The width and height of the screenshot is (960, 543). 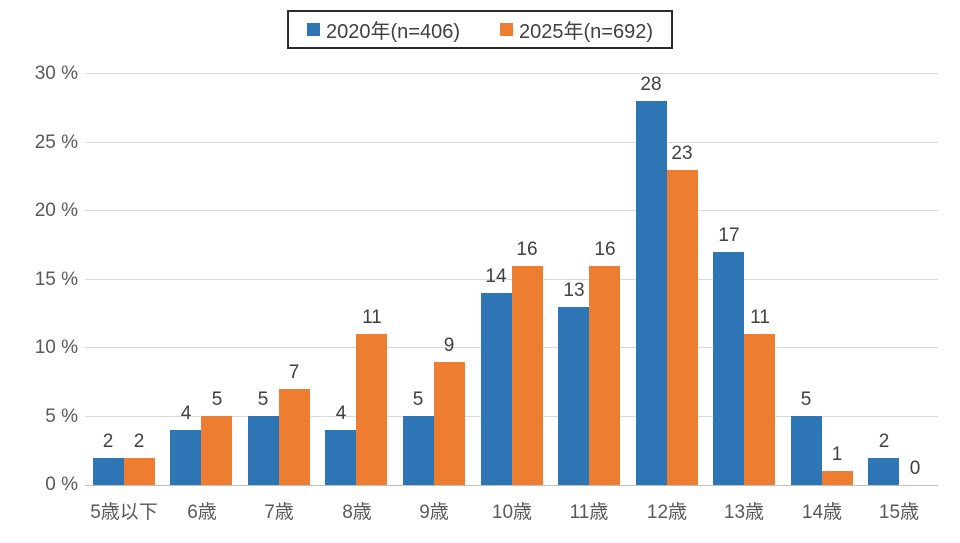 What do you see at coordinates (667, 512) in the screenshot?
I see `x-tick-label: 12歳` at bounding box center [667, 512].